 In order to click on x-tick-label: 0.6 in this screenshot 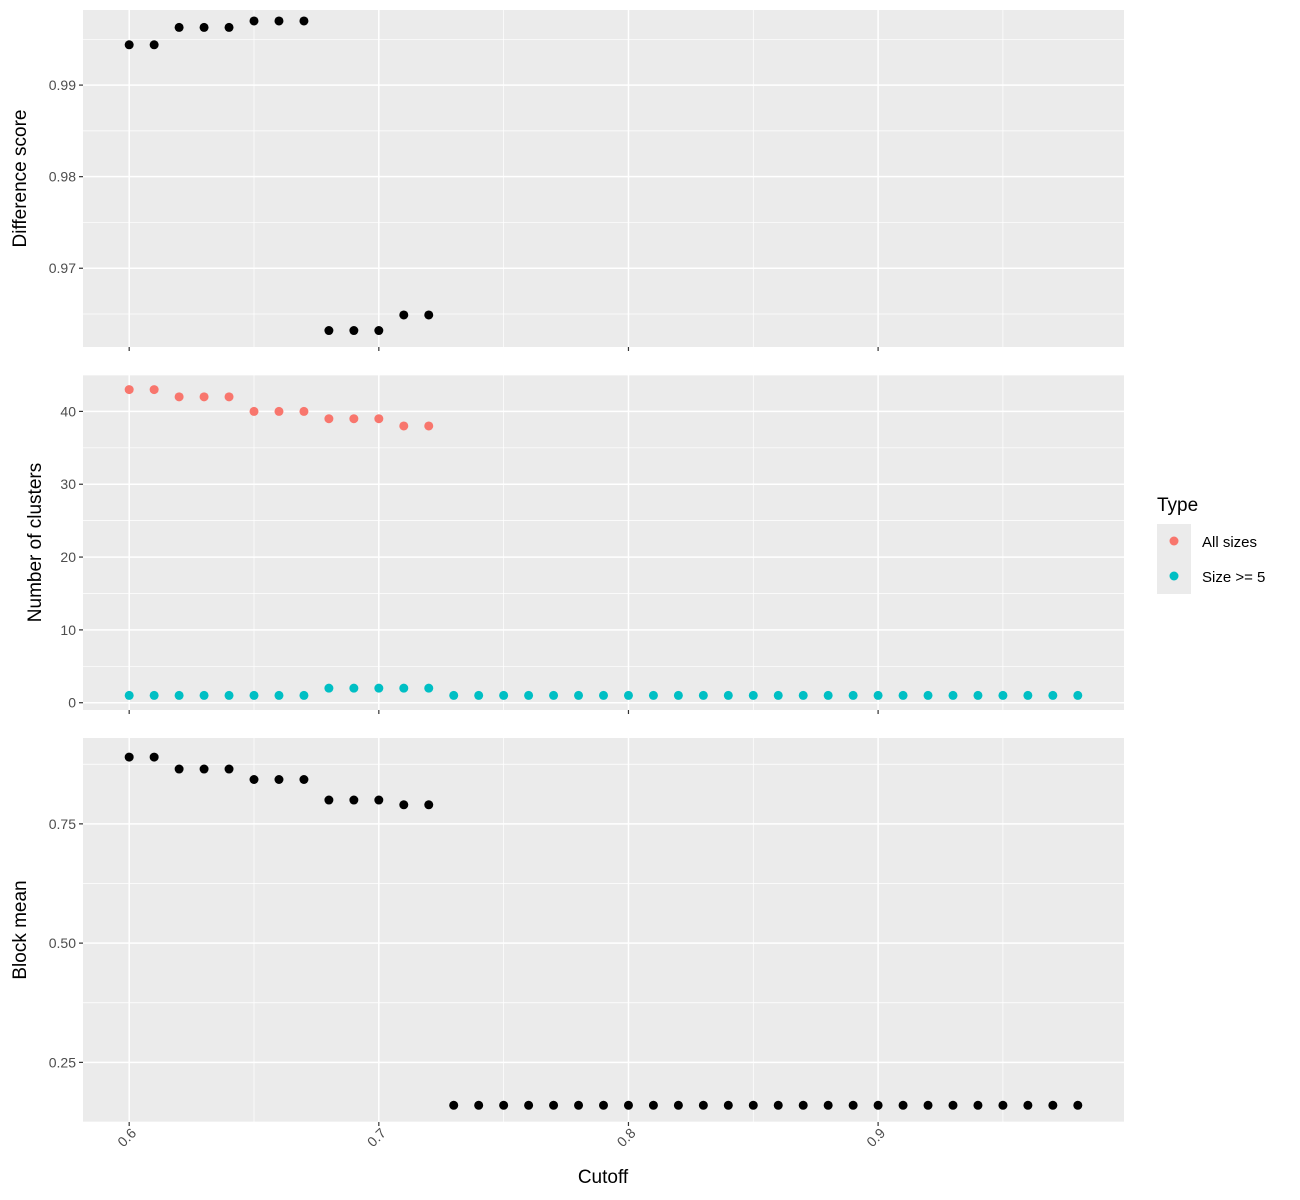, I will do `click(126, 1137)`.